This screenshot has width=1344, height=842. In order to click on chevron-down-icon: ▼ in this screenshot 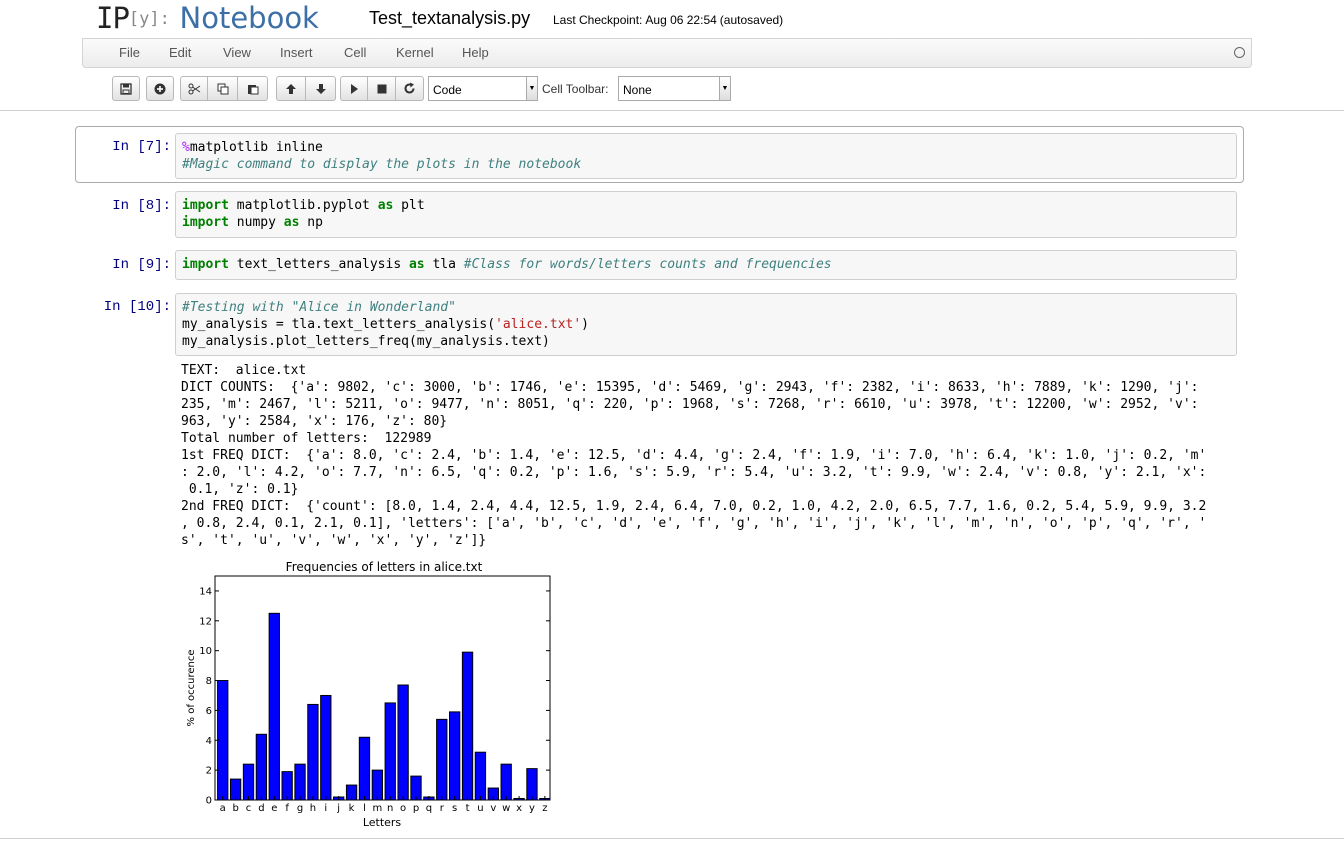, I will do `click(531, 88)`.